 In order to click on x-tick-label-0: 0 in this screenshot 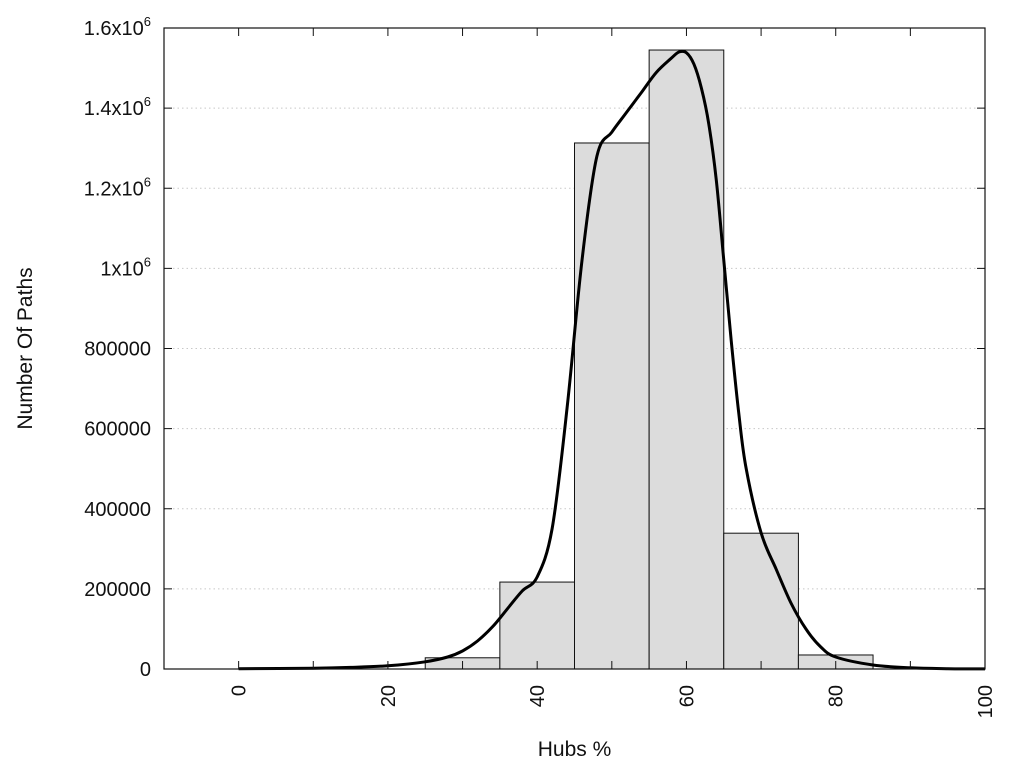, I will do `click(240, 690)`.